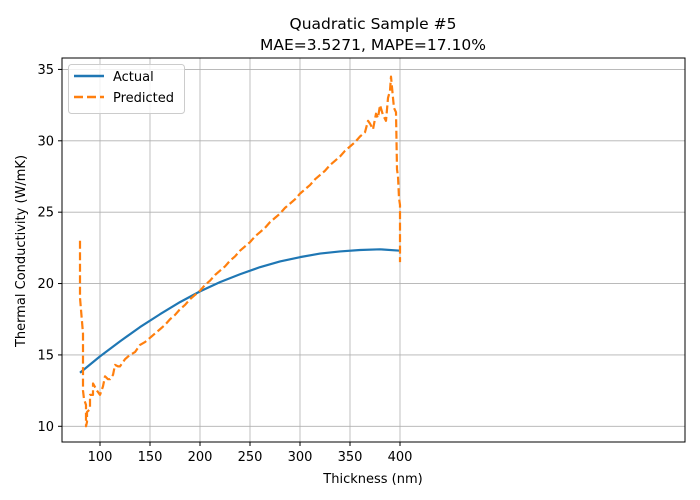  What do you see at coordinates (250, 457) in the screenshot?
I see `x-tick-label: 250` at bounding box center [250, 457].